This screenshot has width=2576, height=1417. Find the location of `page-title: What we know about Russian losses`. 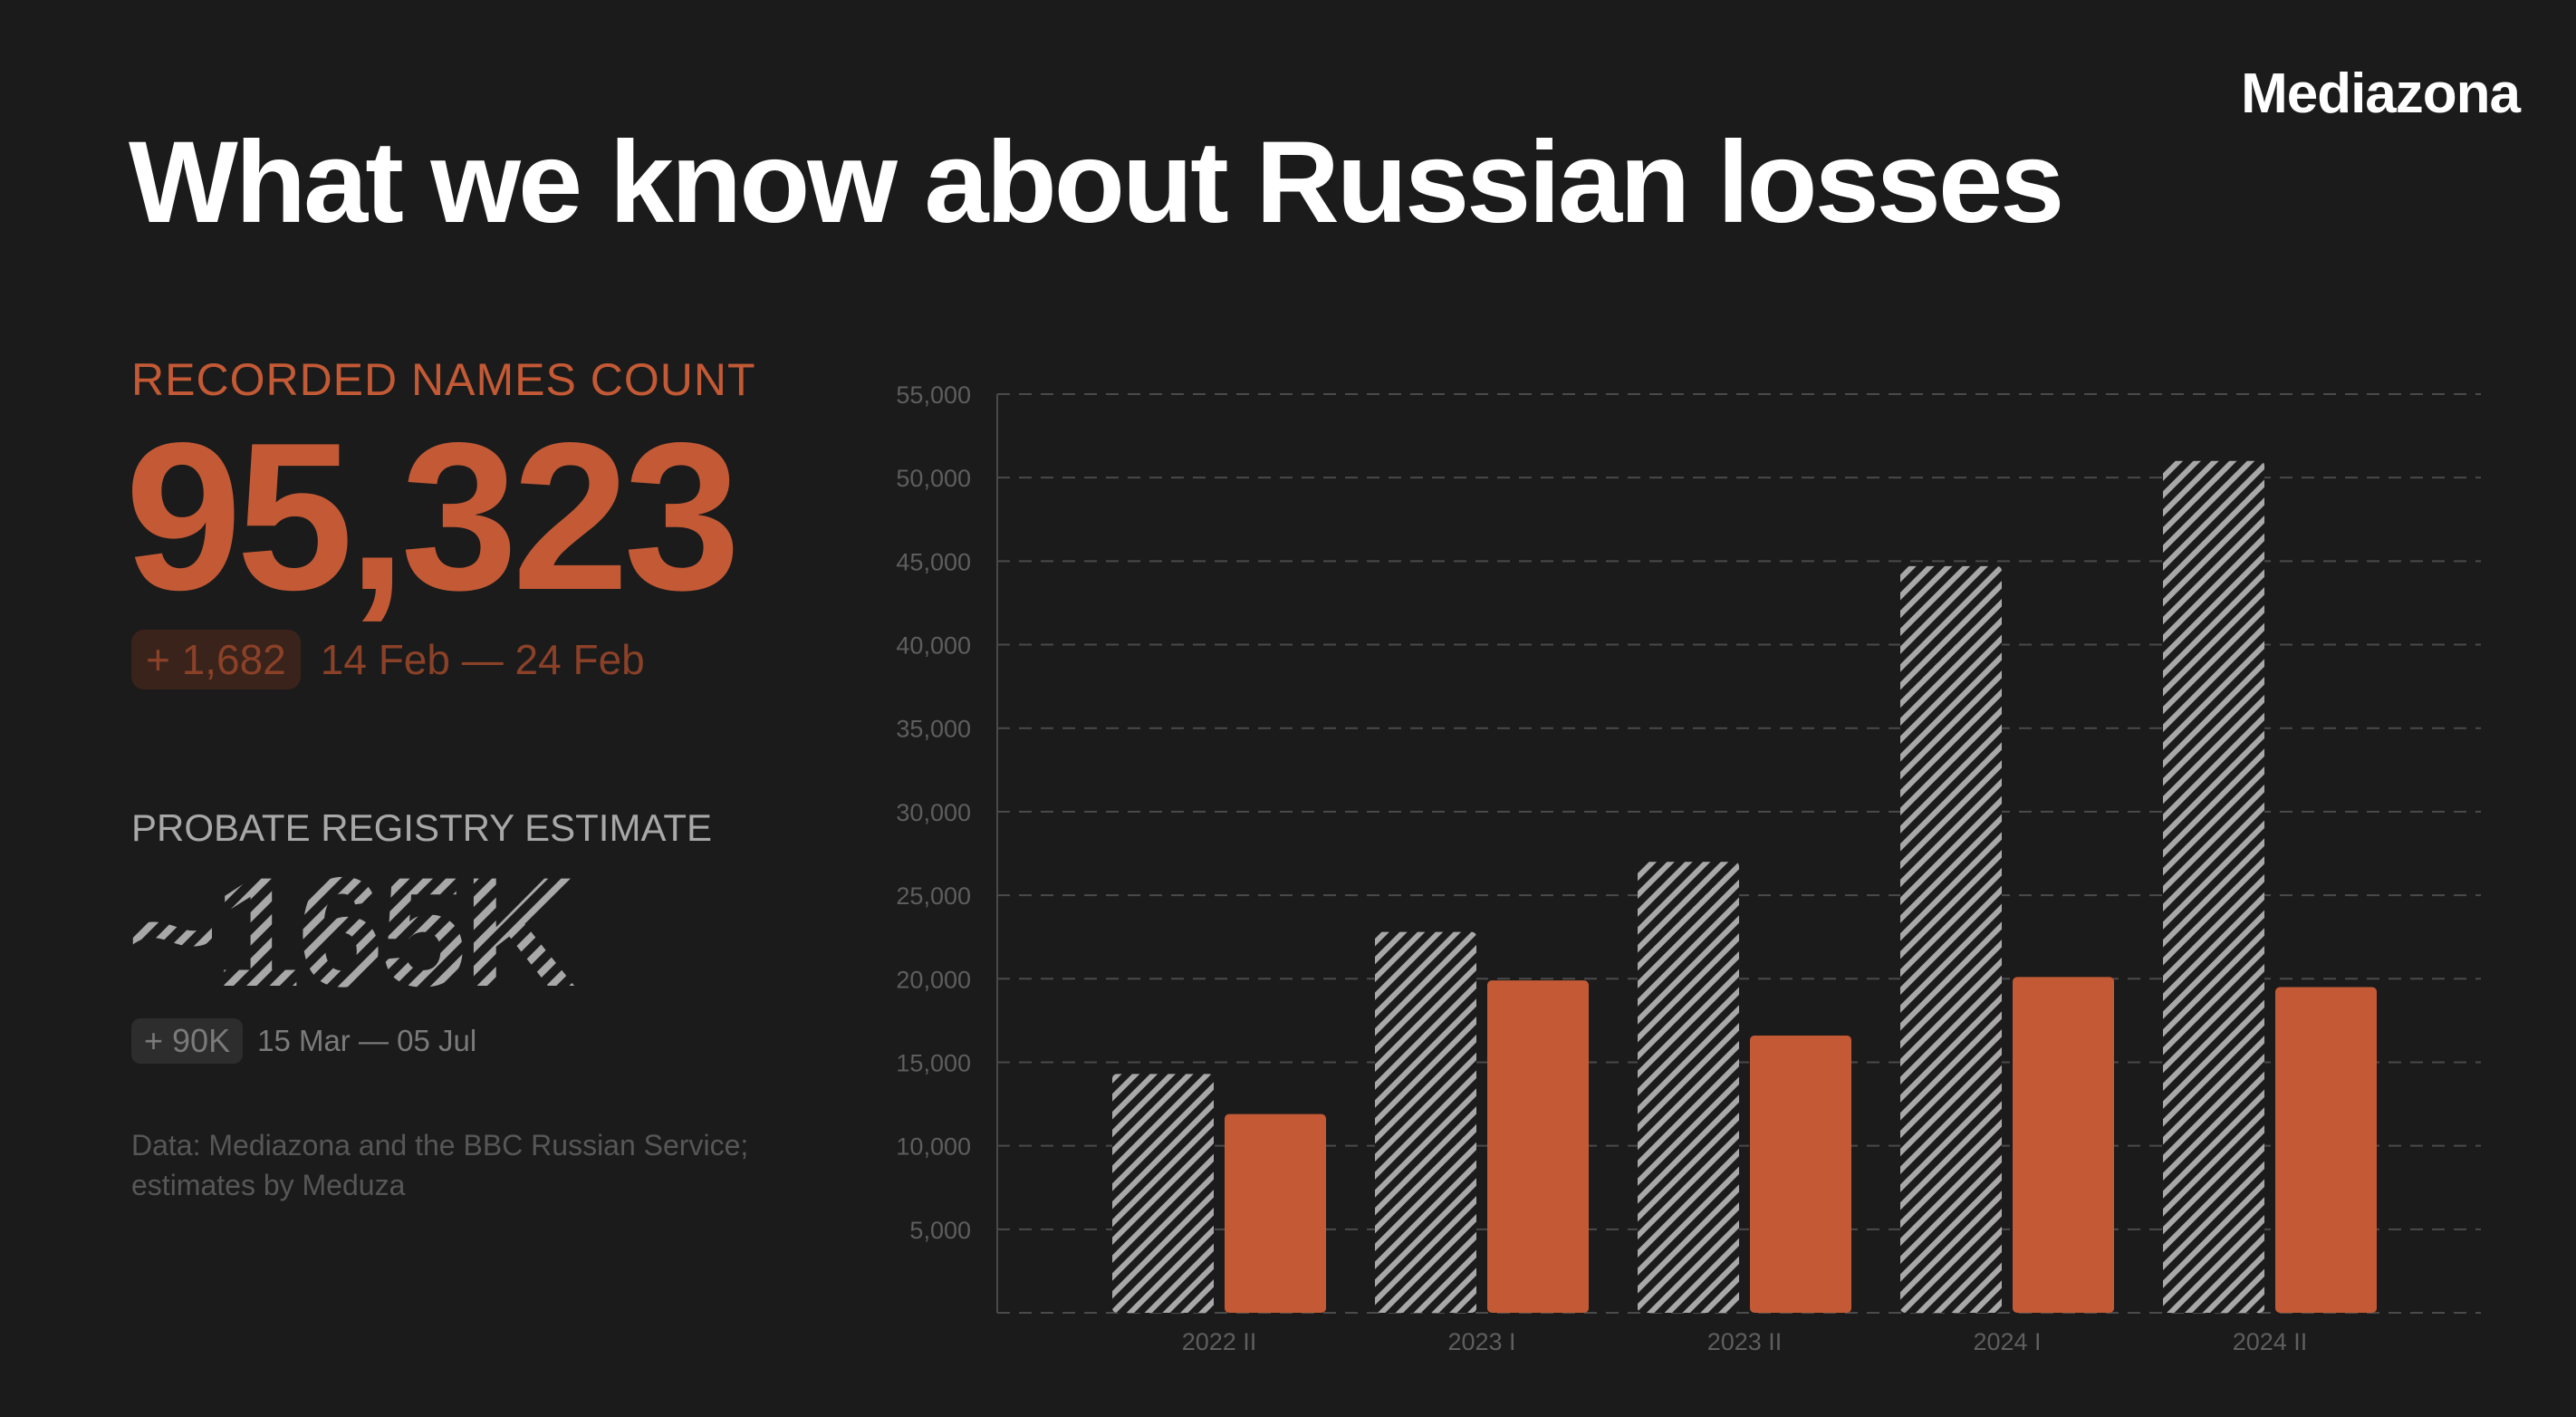

page-title: What we know about Russian losses is located at coordinates (1096, 183).